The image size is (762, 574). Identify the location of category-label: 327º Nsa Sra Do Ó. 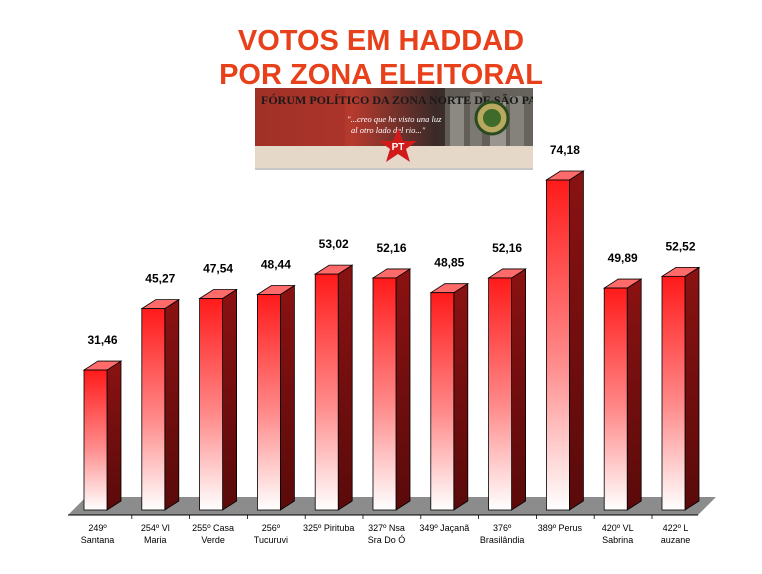
(387, 534).